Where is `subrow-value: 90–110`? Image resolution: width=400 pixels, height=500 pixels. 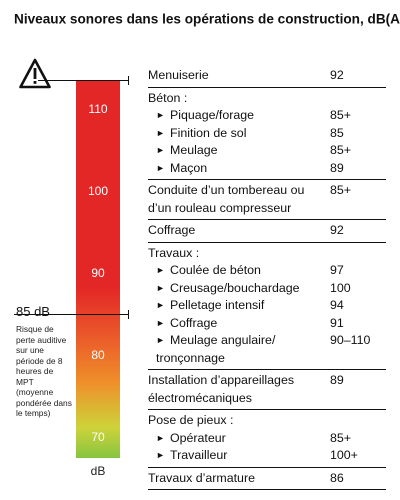
subrow-value: 90–110 is located at coordinates (350, 340).